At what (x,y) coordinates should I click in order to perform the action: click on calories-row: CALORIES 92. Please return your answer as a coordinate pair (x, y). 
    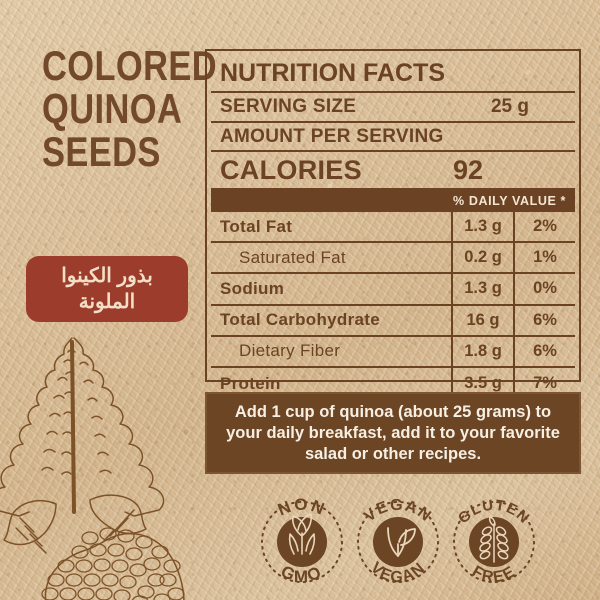
    Looking at the image, I should click on (393, 171).